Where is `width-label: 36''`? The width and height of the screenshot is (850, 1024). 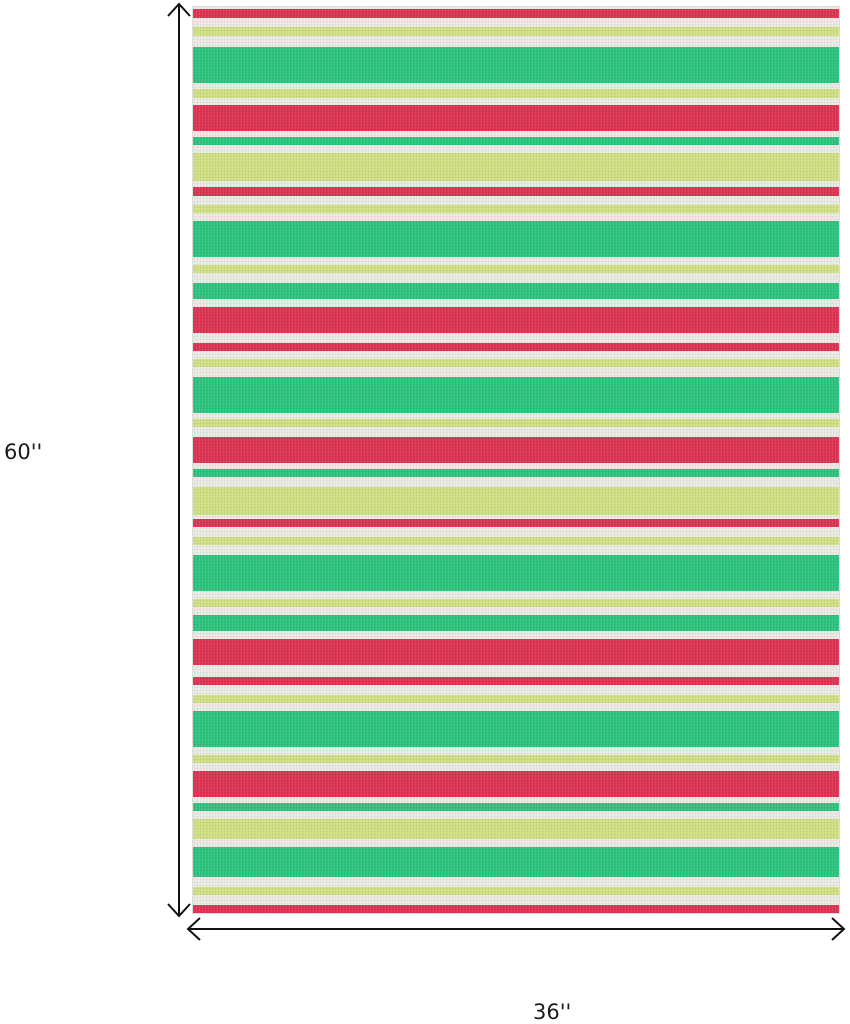 width-label: 36'' is located at coordinates (552, 1012).